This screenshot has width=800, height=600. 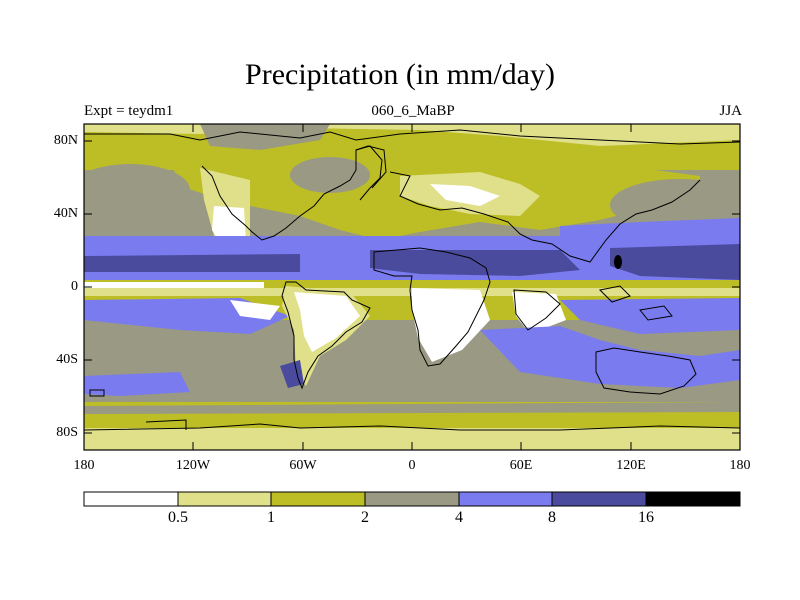 I want to click on lat-label-0: 0, so click(x=74, y=286).